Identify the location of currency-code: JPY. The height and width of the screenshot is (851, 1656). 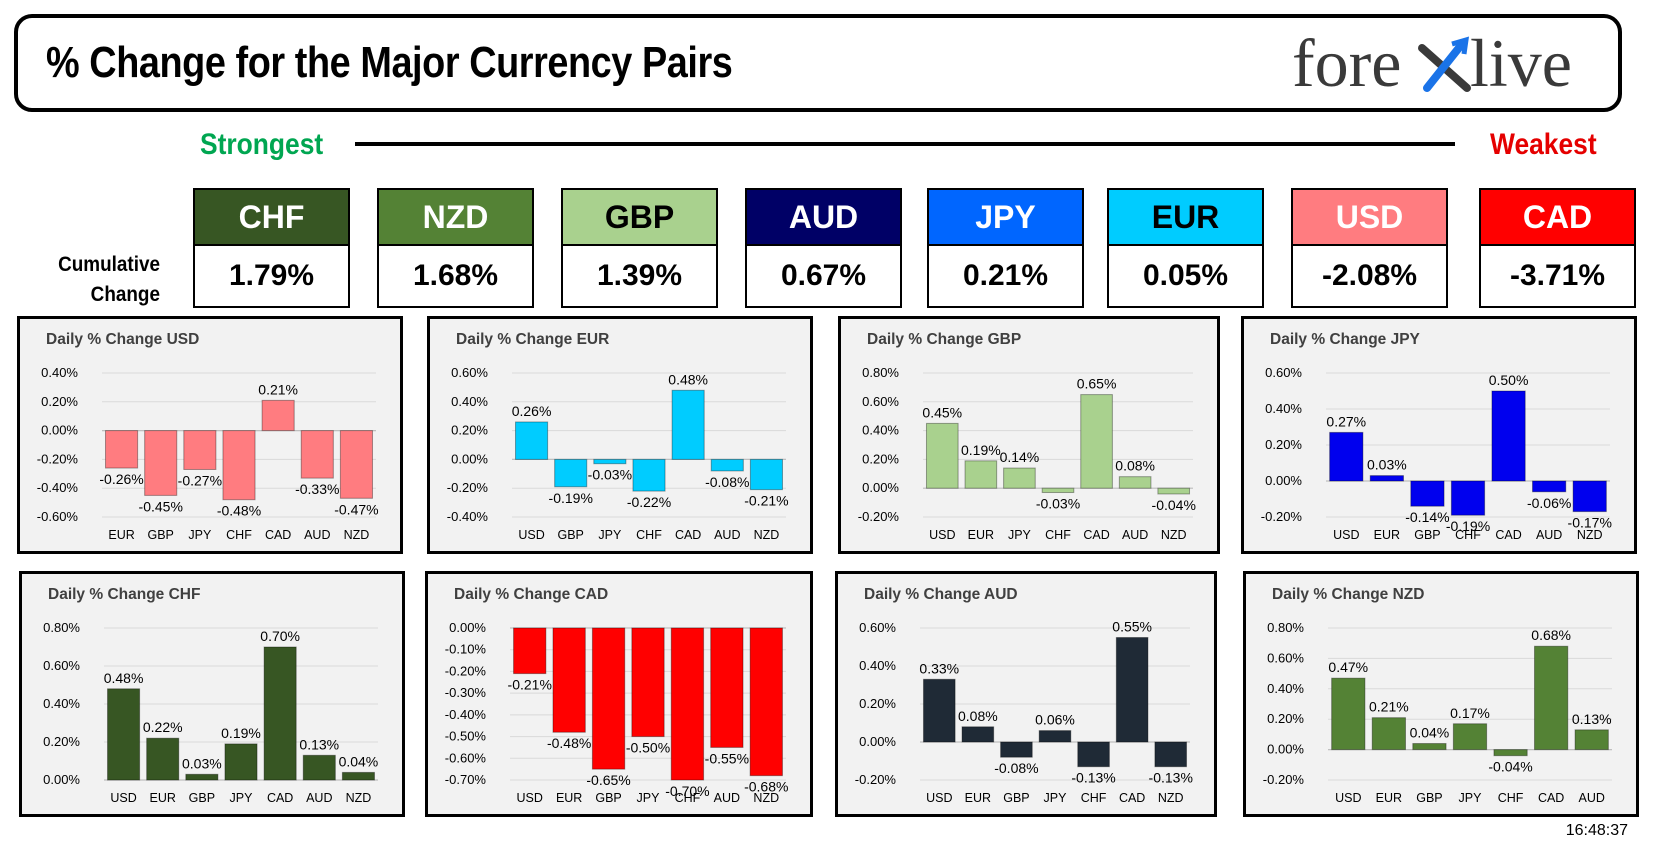
(1005, 218).